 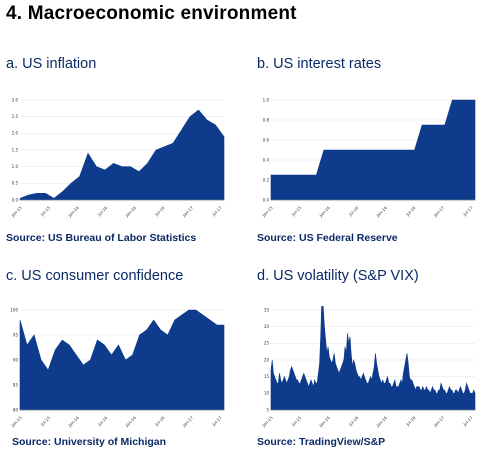 What do you see at coordinates (327, 238) in the screenshot?
I see `panel-b-source: Source: US Federal Reserve` at bounding box center [327, 238].